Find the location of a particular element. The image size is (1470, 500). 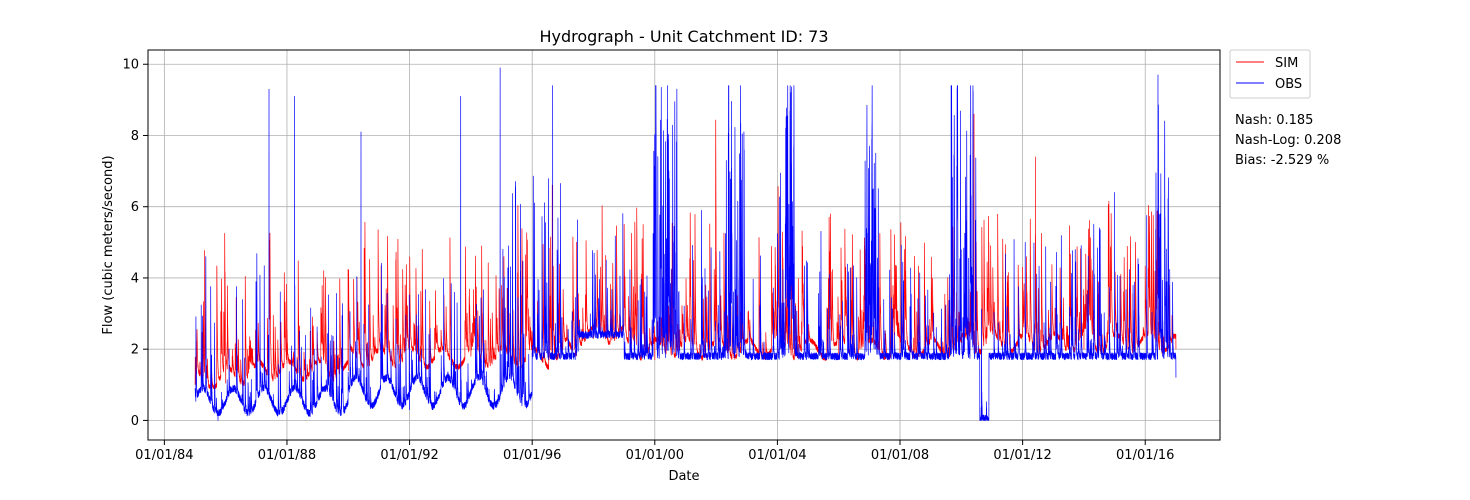

x-tick-label: 01/01/96 is located at coordinates (532, 455).